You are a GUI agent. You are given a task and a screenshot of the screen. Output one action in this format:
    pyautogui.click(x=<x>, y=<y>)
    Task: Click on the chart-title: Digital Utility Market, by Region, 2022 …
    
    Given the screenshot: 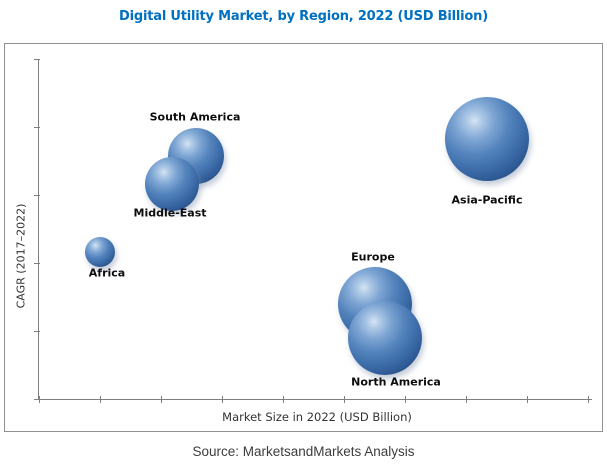 What is the action you would take?
    pyautogui.click(x=303, y=16)
    